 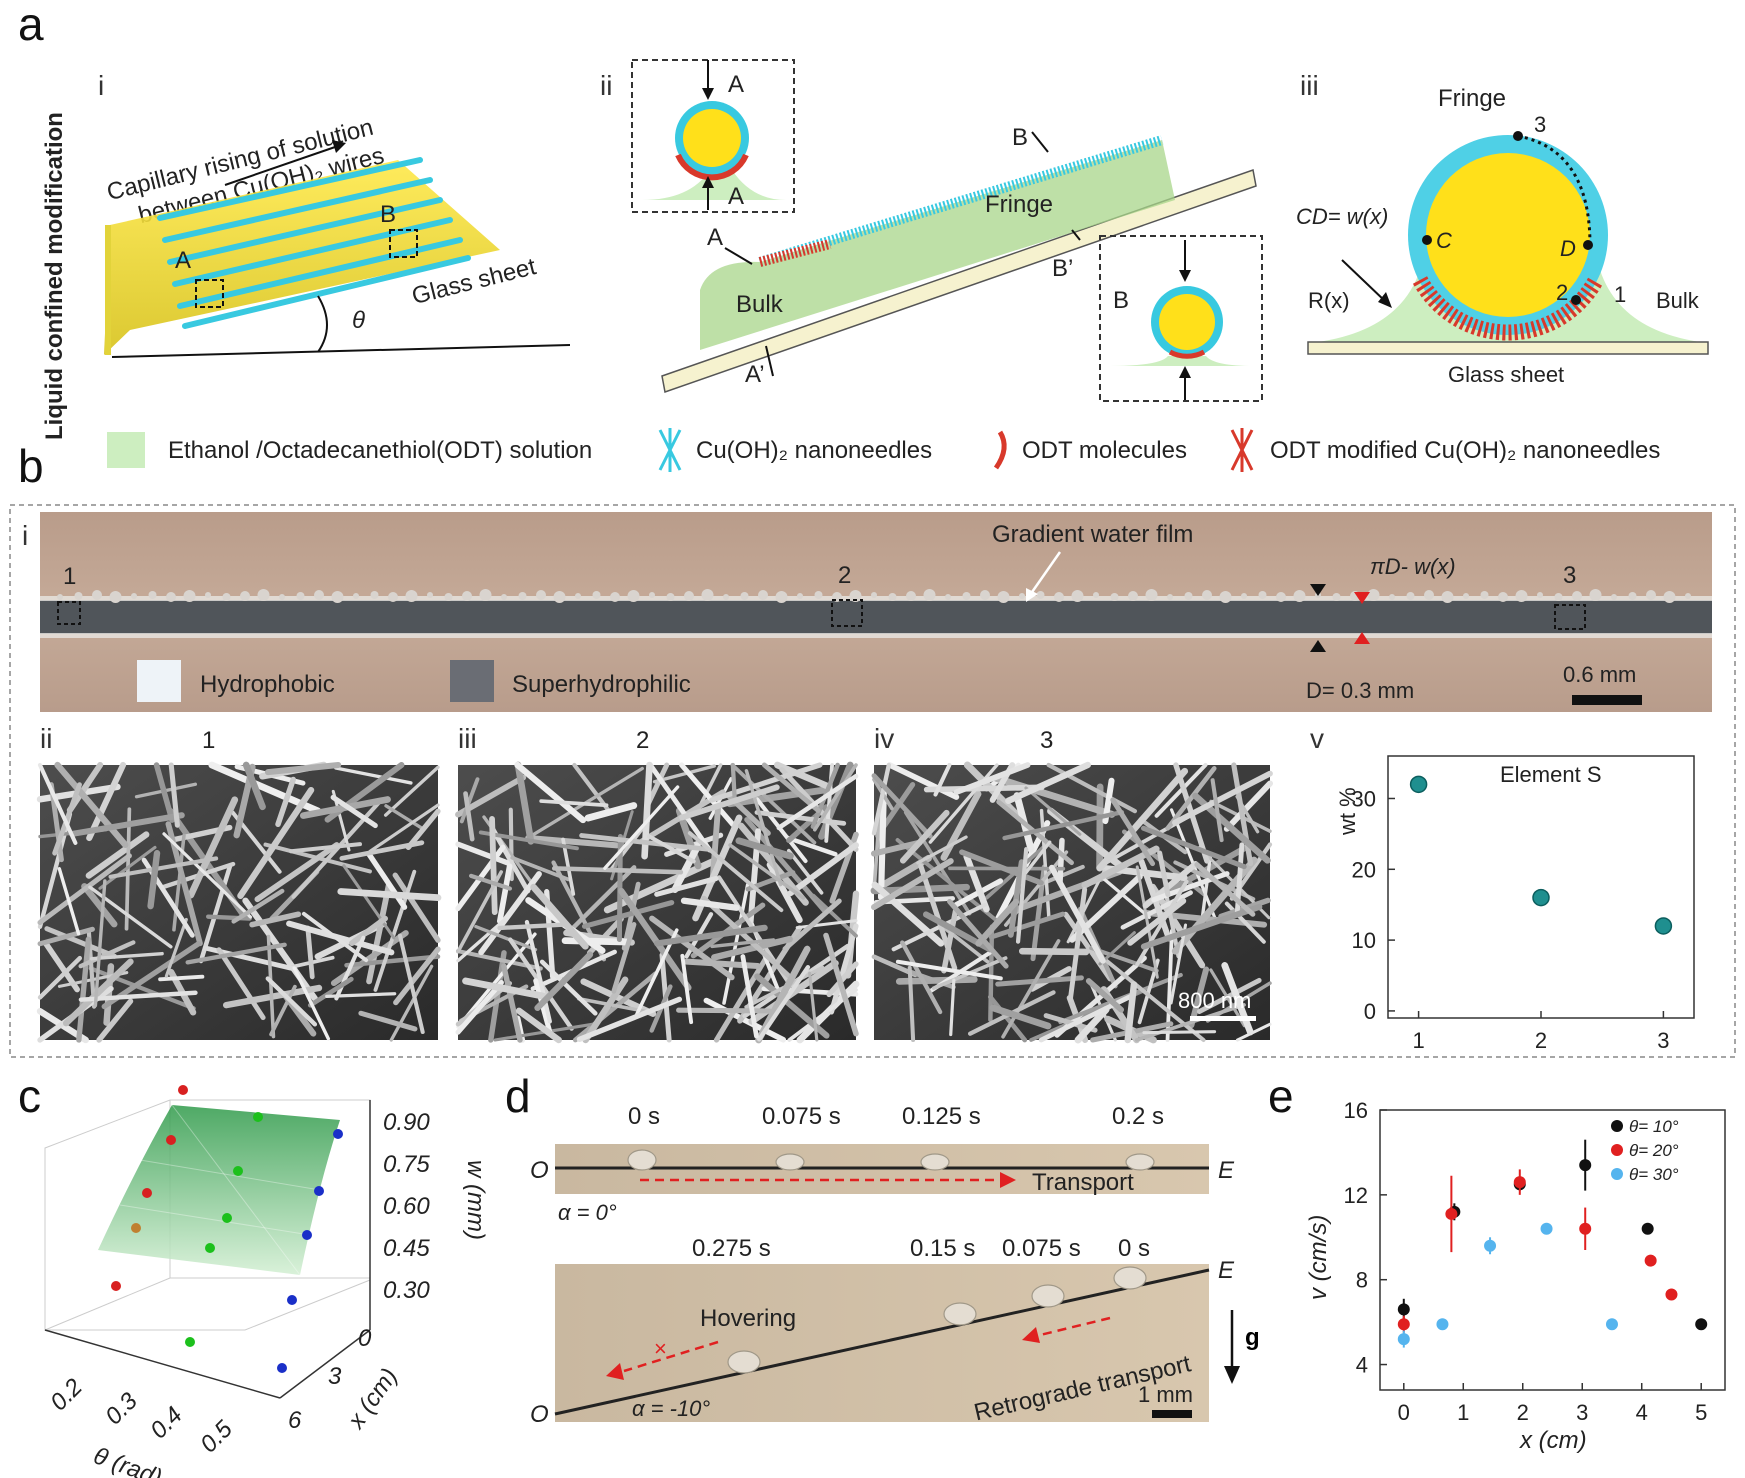 I want to click on iii-bulk-label: Bulk, so click(x=1678, y=300).